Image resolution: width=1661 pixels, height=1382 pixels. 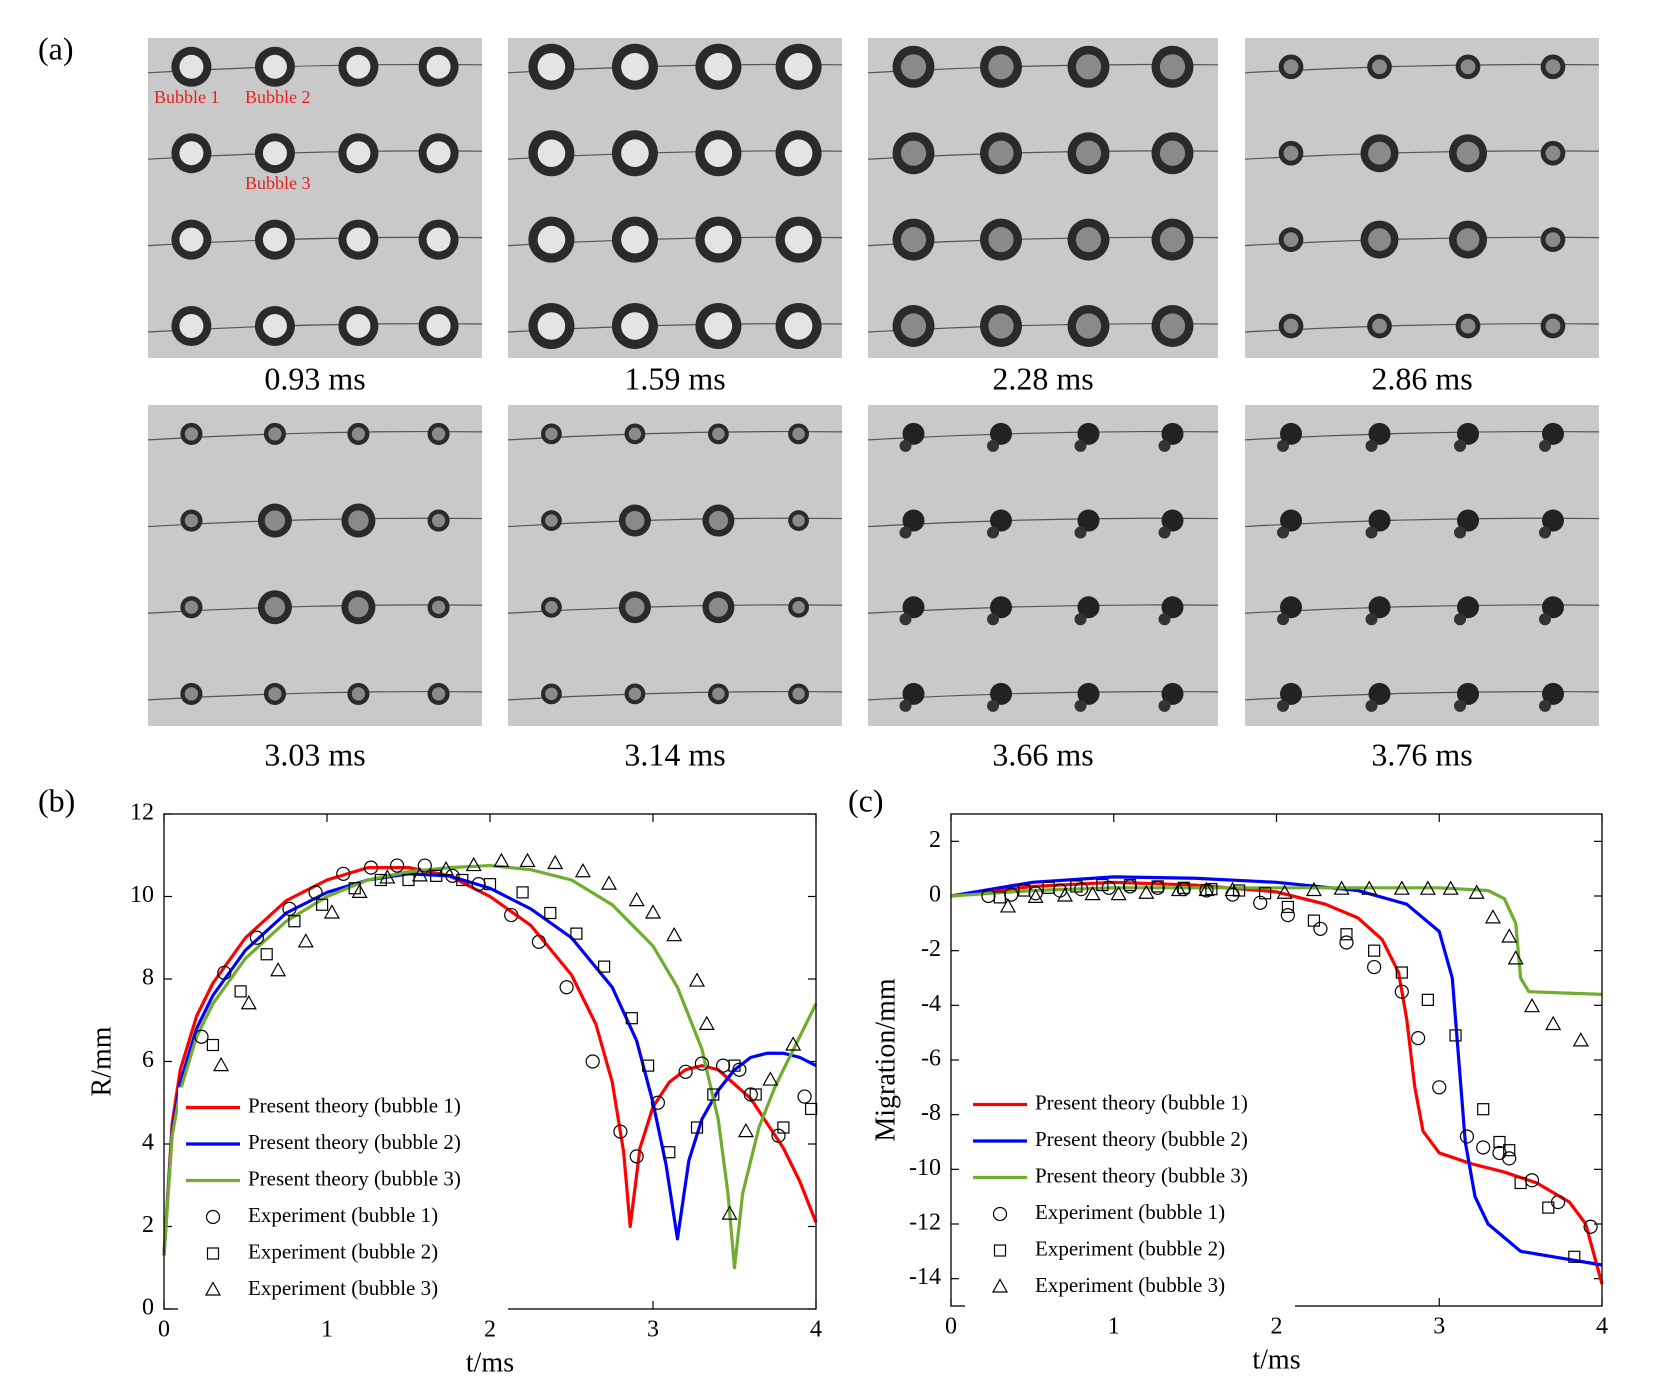 What do you see at coordinates (56, 48) in the screenshot?
I see `panel-label: (a)` at bounding box center [56, 48].